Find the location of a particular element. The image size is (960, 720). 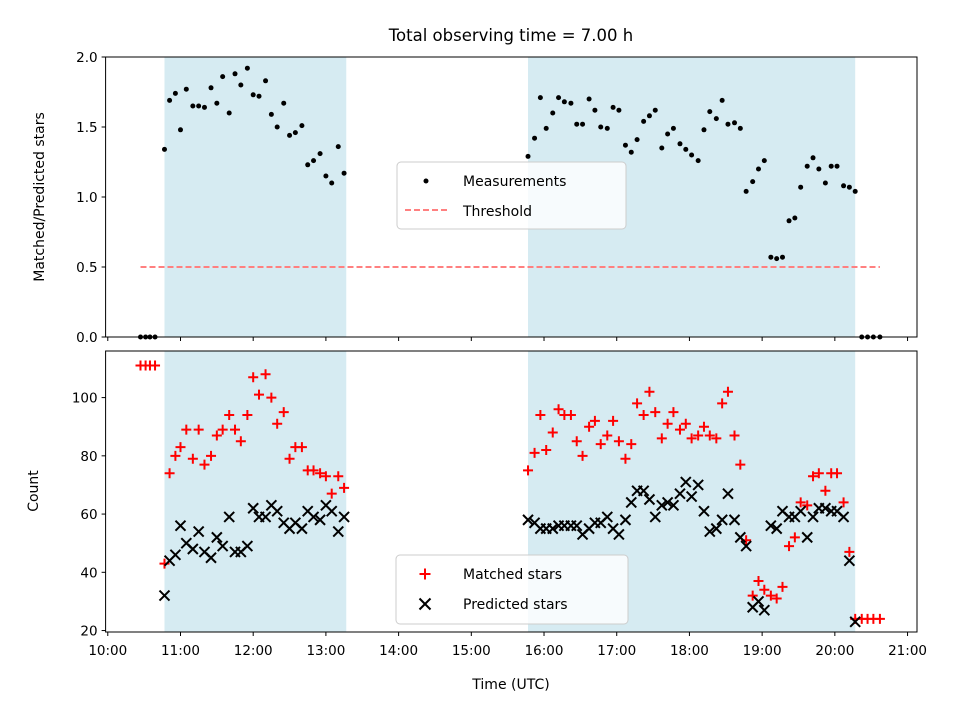

bottom-y-tick-label: 60 is located at coordinates (88, 515).